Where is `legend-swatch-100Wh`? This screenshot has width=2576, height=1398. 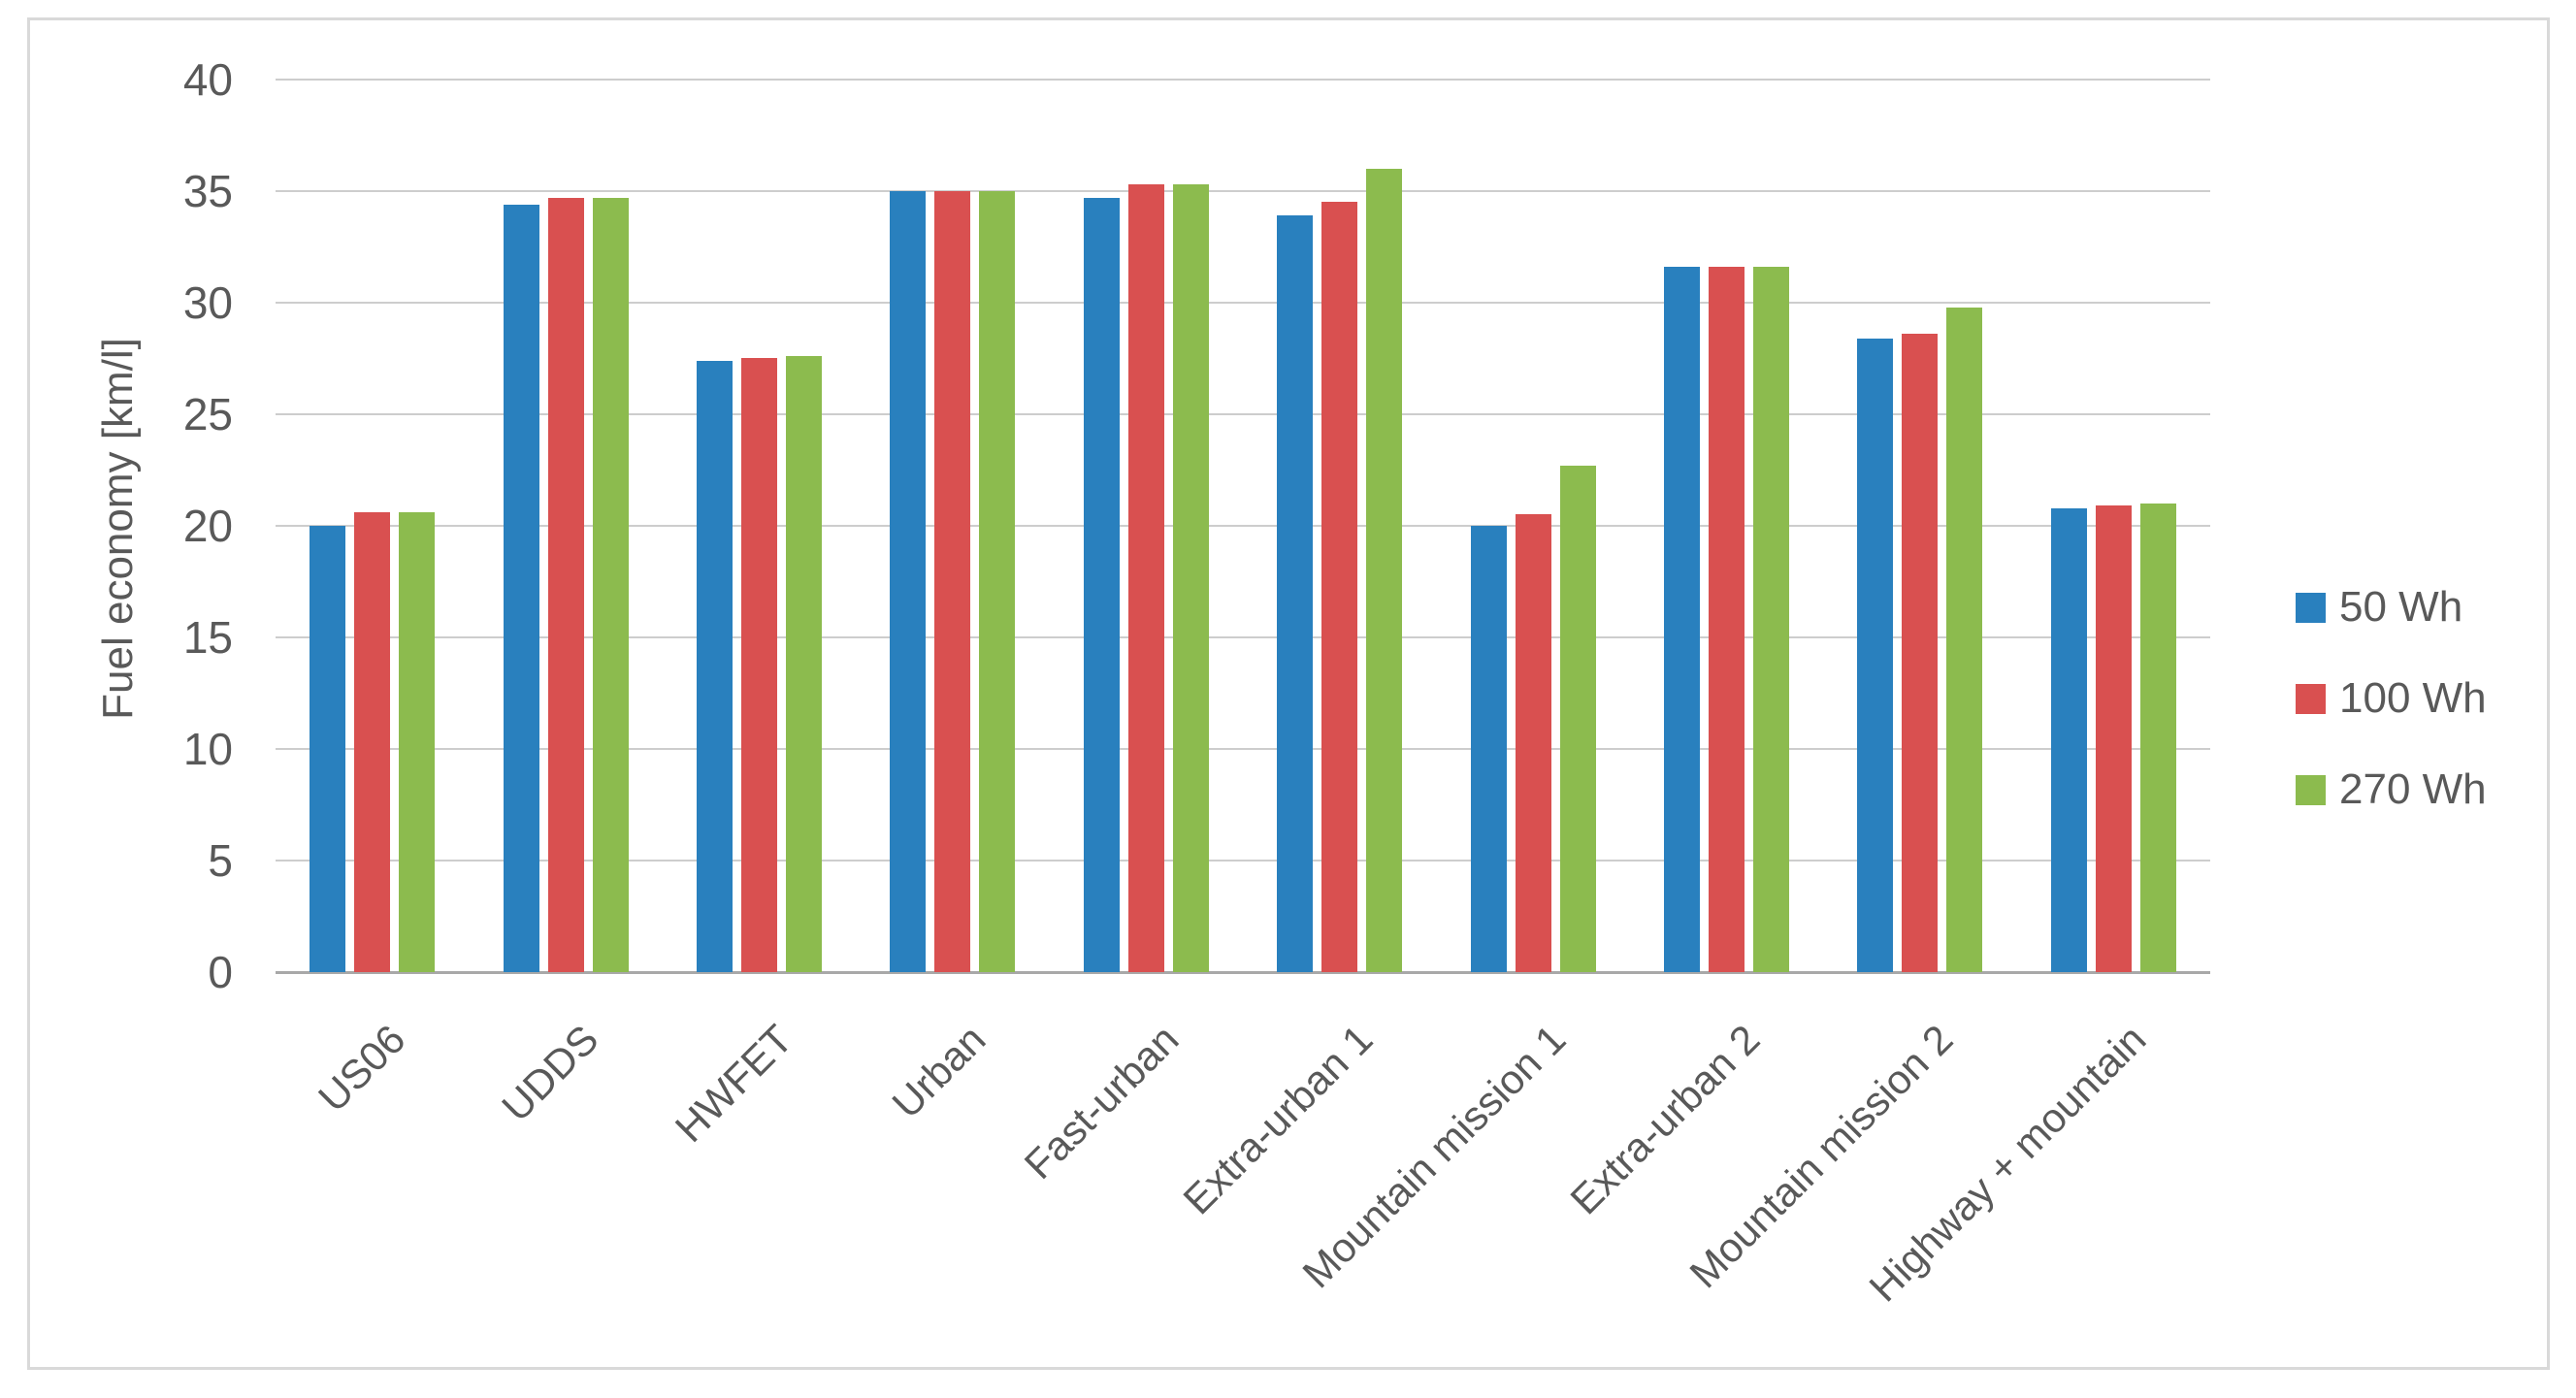
legend-swatch-100Wh is located at coordinates (2311, 698).